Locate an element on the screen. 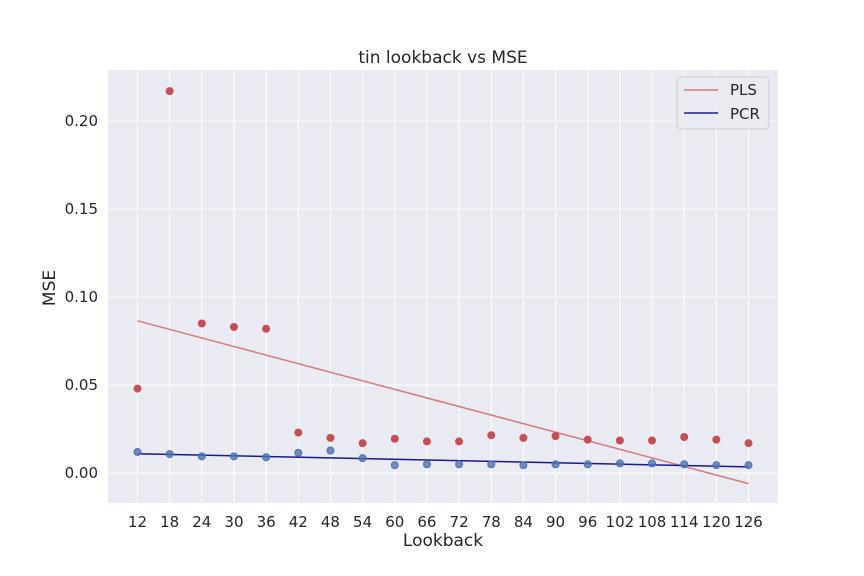 The height and width of the screenshot is (576, 864). x-tick-label: 84 is located at coordinates (523, 522).